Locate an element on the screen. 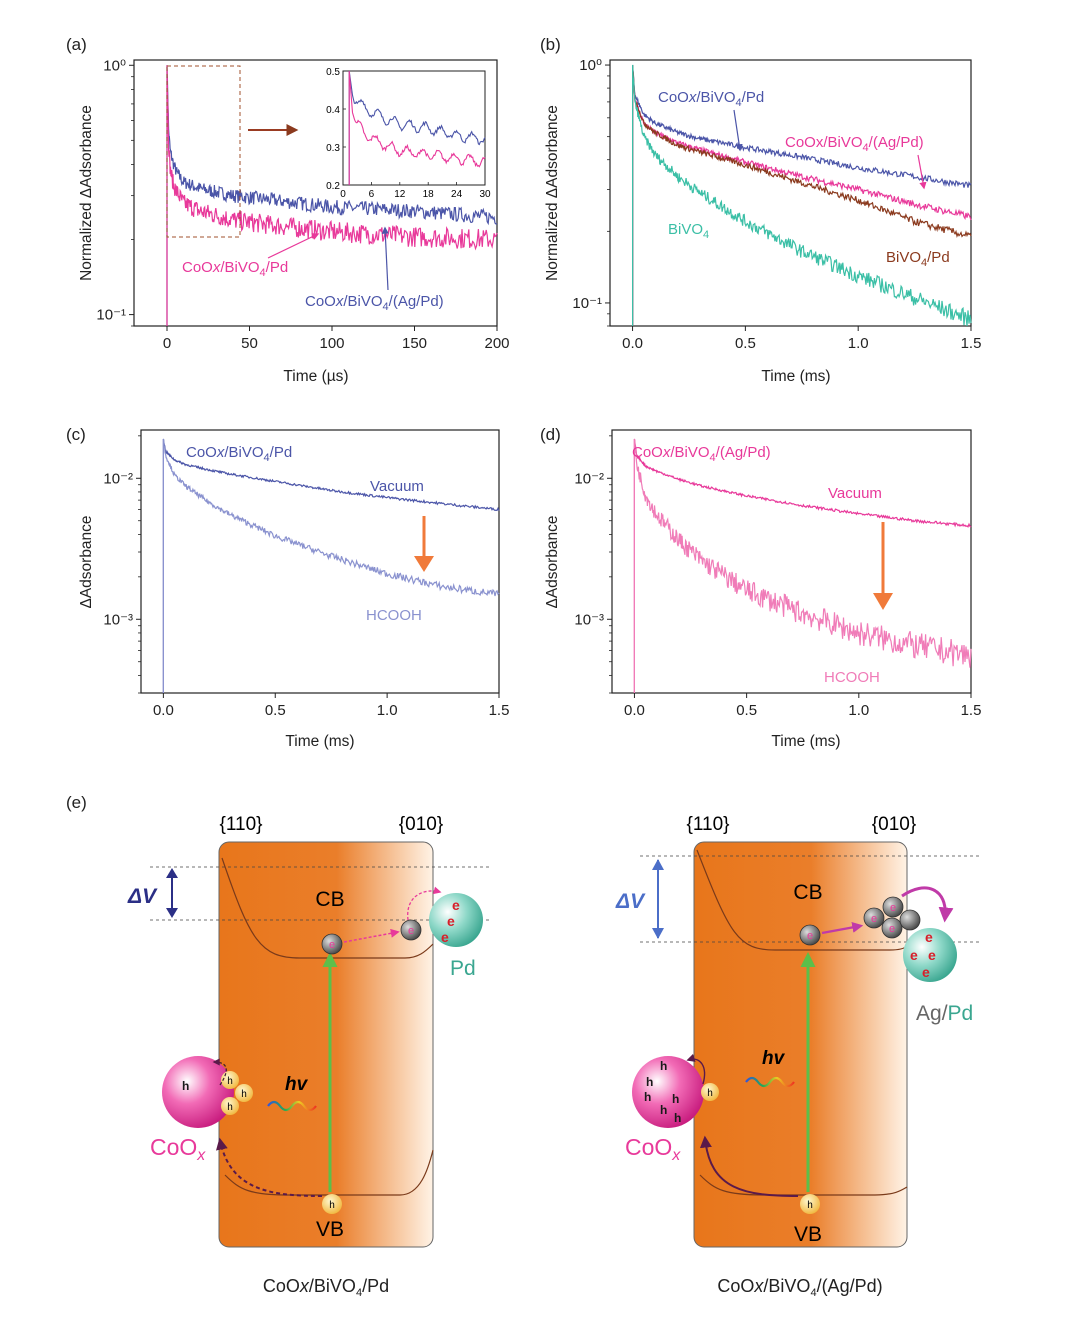 The image size is (1080, 1332). x-tick-label: 0.5 is located at coordinates (275, 710).